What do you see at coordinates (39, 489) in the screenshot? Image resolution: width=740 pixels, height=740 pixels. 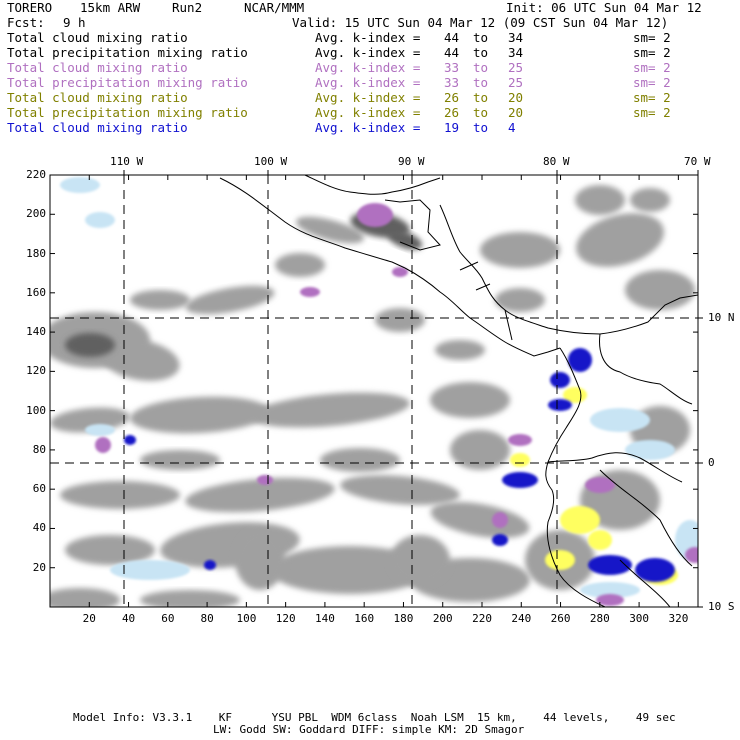 I see `y-tick-label: 60` at bounding box center [39, 489].